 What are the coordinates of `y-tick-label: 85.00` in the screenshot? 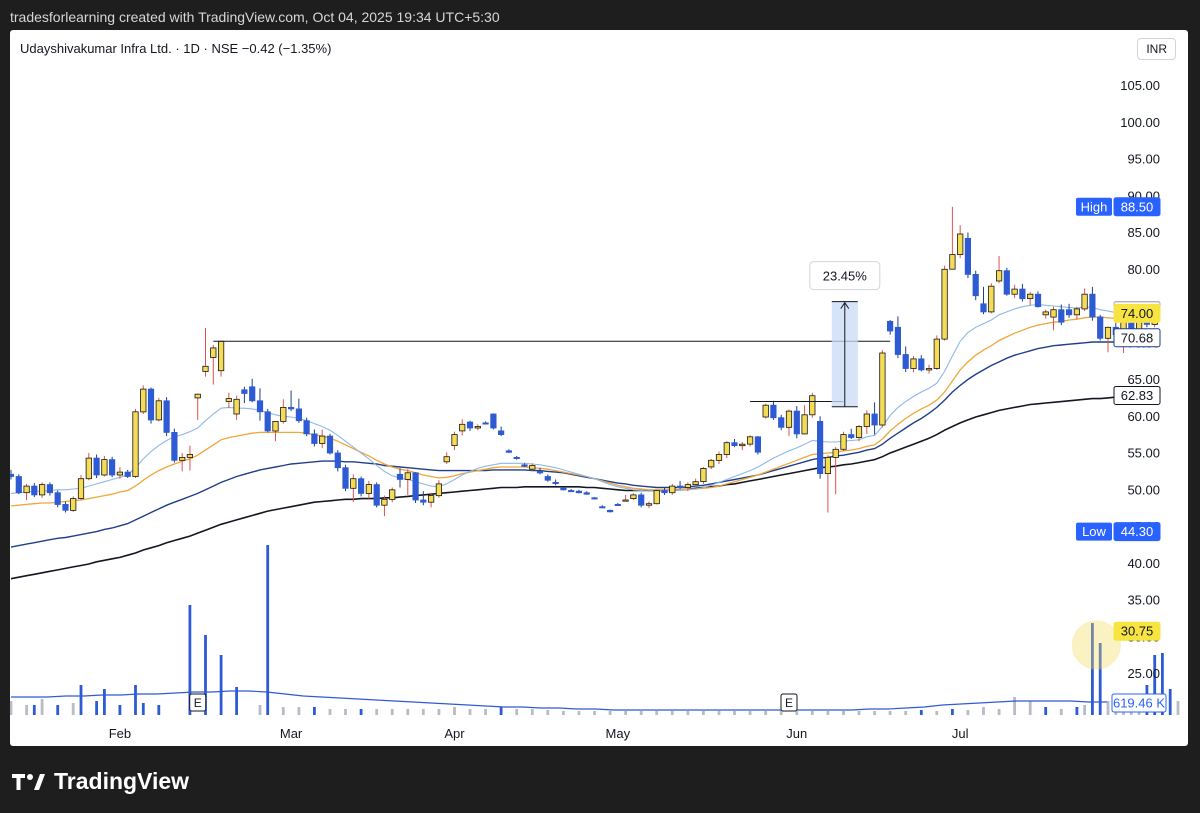 It's located at (1143, 232).